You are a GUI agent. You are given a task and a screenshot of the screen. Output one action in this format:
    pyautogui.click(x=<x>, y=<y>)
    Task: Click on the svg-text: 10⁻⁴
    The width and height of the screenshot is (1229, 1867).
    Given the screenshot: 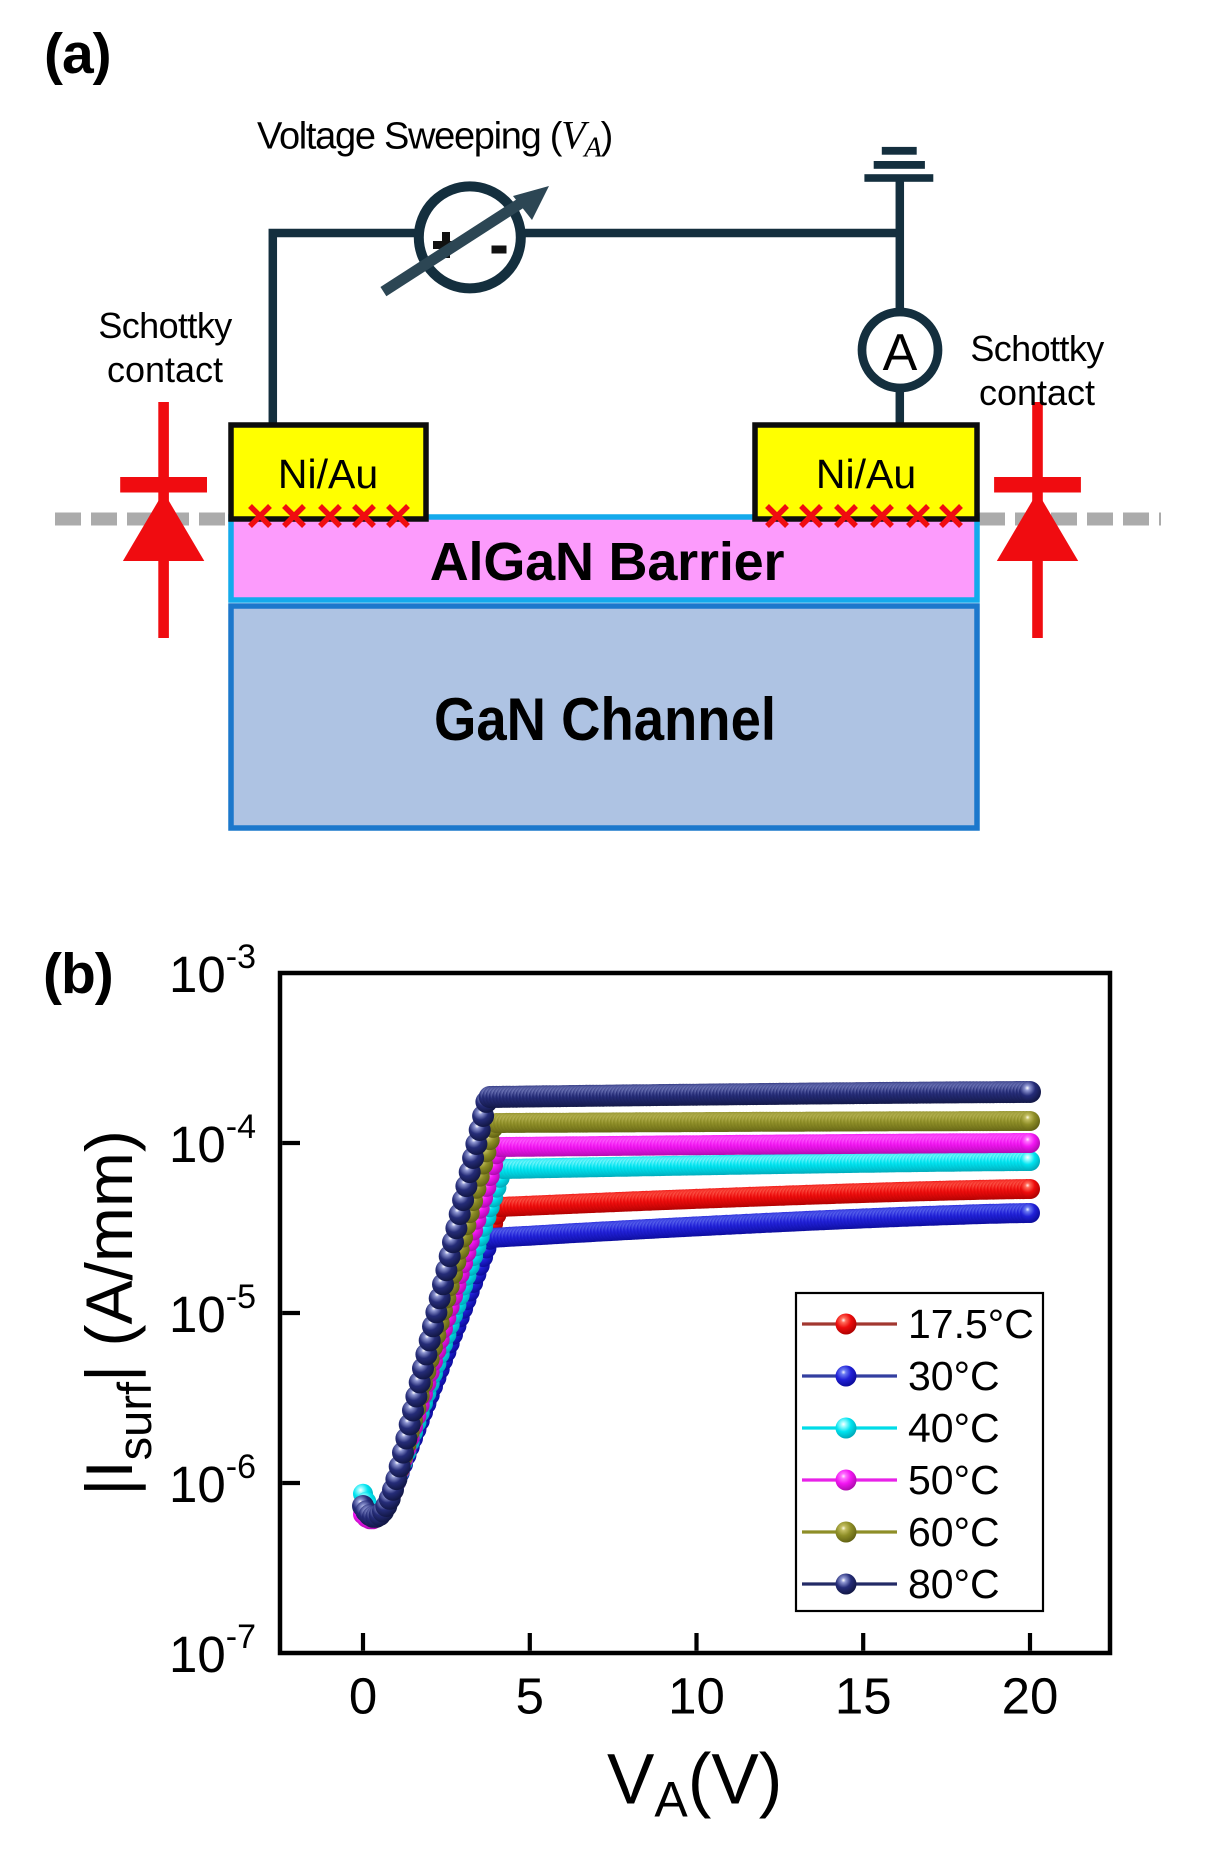 What is the action you would take?
    pyautogui.click(x=212, y=1140)
    